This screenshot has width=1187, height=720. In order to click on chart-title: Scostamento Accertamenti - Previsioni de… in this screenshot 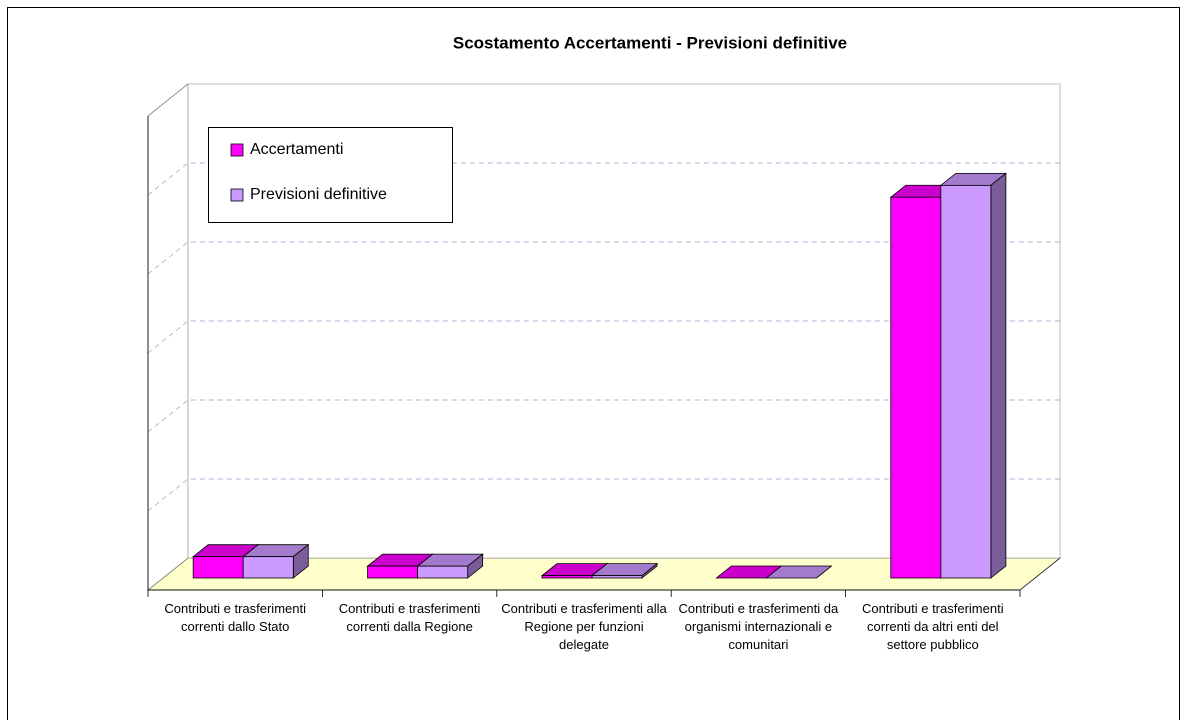, I will do `click(650, 42)`.